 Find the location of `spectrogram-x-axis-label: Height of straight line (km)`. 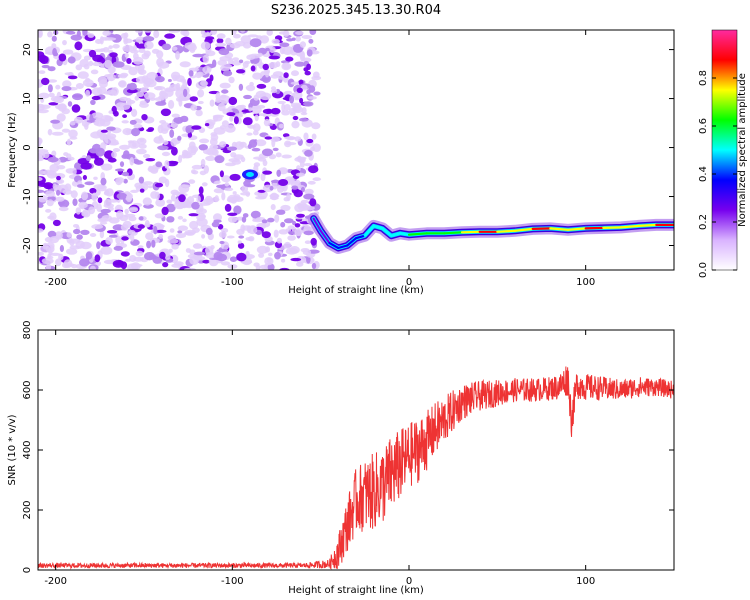

spectrogram-x-axis-label: Height of straight line (km) is located at coordinates (356, 290).